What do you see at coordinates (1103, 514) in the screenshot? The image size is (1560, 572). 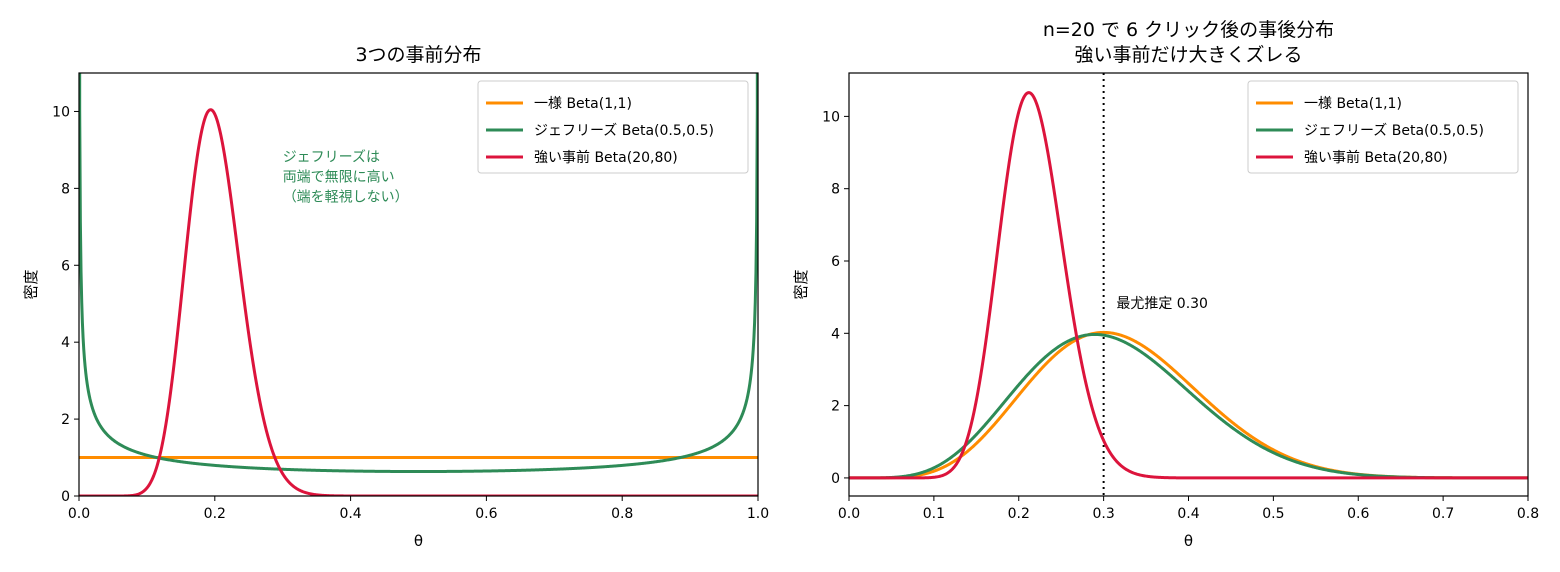 I see `x-tick-label: 0.3` at bounding box center [1103, 514].